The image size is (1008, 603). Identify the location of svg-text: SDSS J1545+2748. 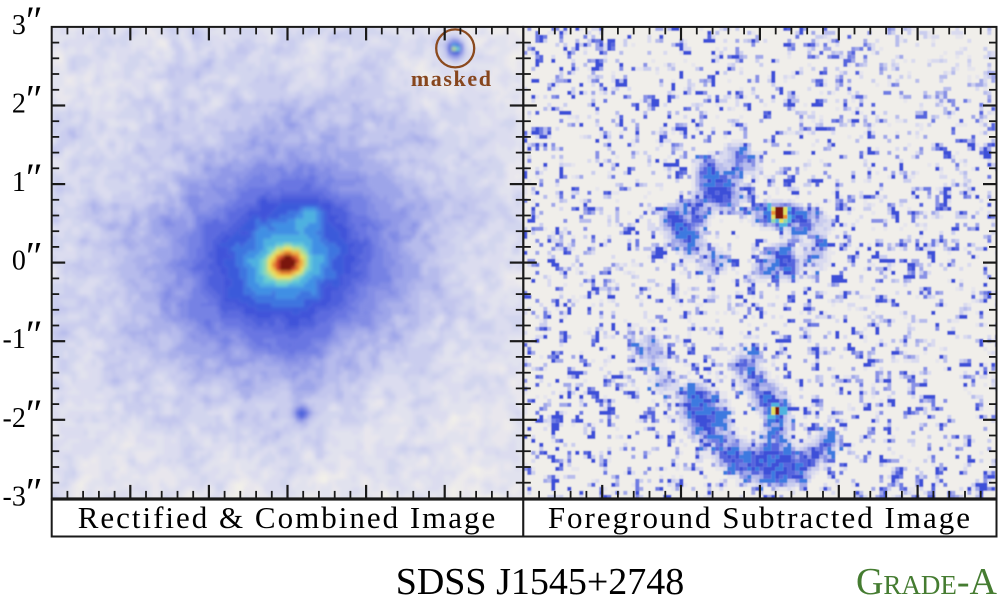
(540, 582).